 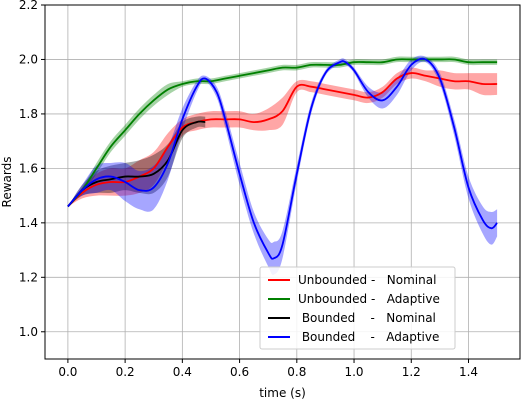 I want to click on y-tick-label: 1.8, so click(x=28, y=114).